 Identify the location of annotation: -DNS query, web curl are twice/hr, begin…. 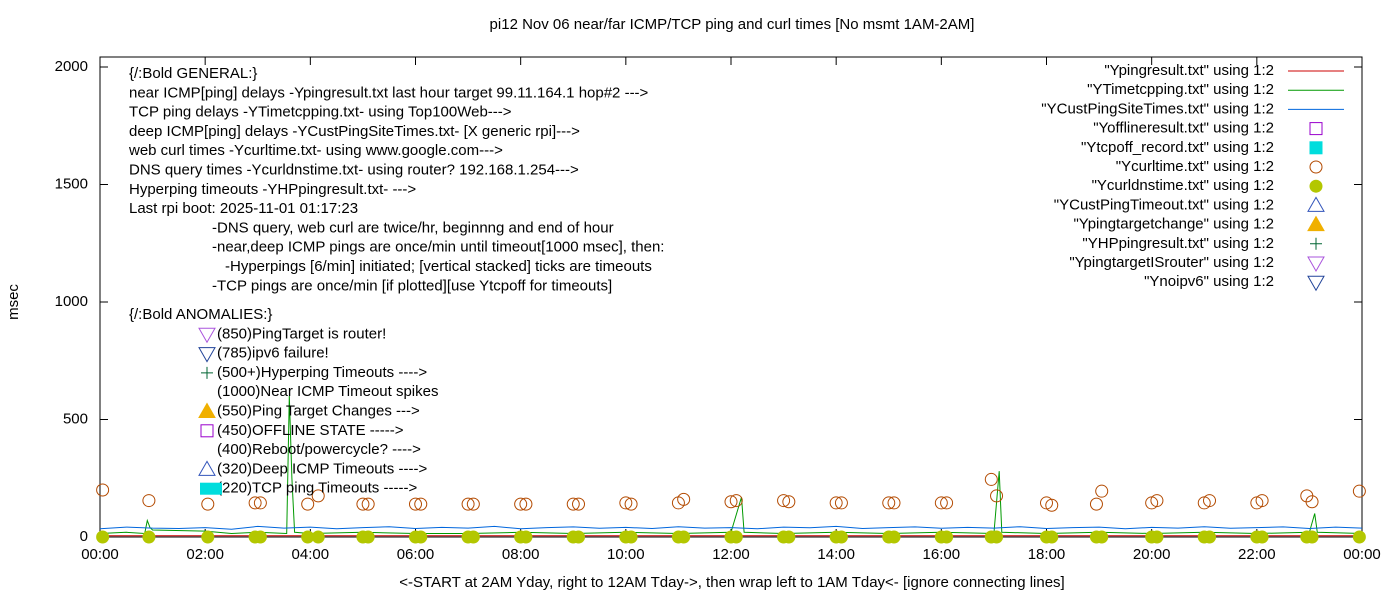
(413, 227).